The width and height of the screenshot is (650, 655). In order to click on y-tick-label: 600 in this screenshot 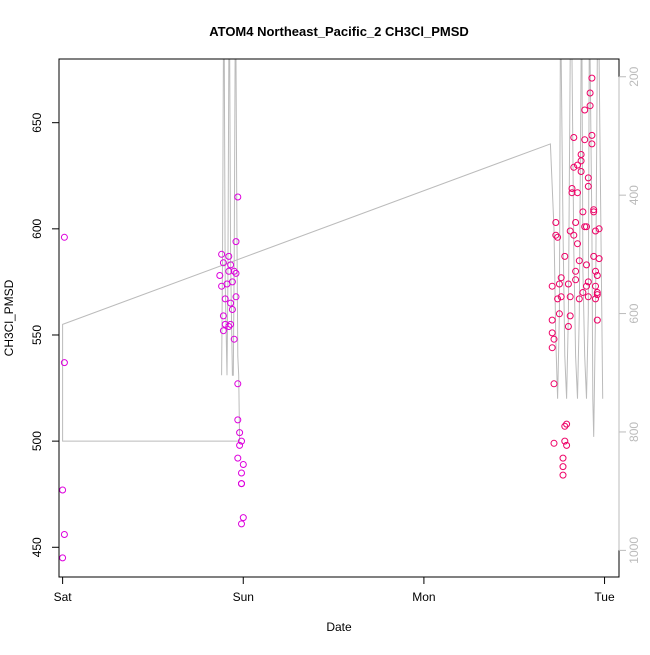, I will do `click(37, 229)`.